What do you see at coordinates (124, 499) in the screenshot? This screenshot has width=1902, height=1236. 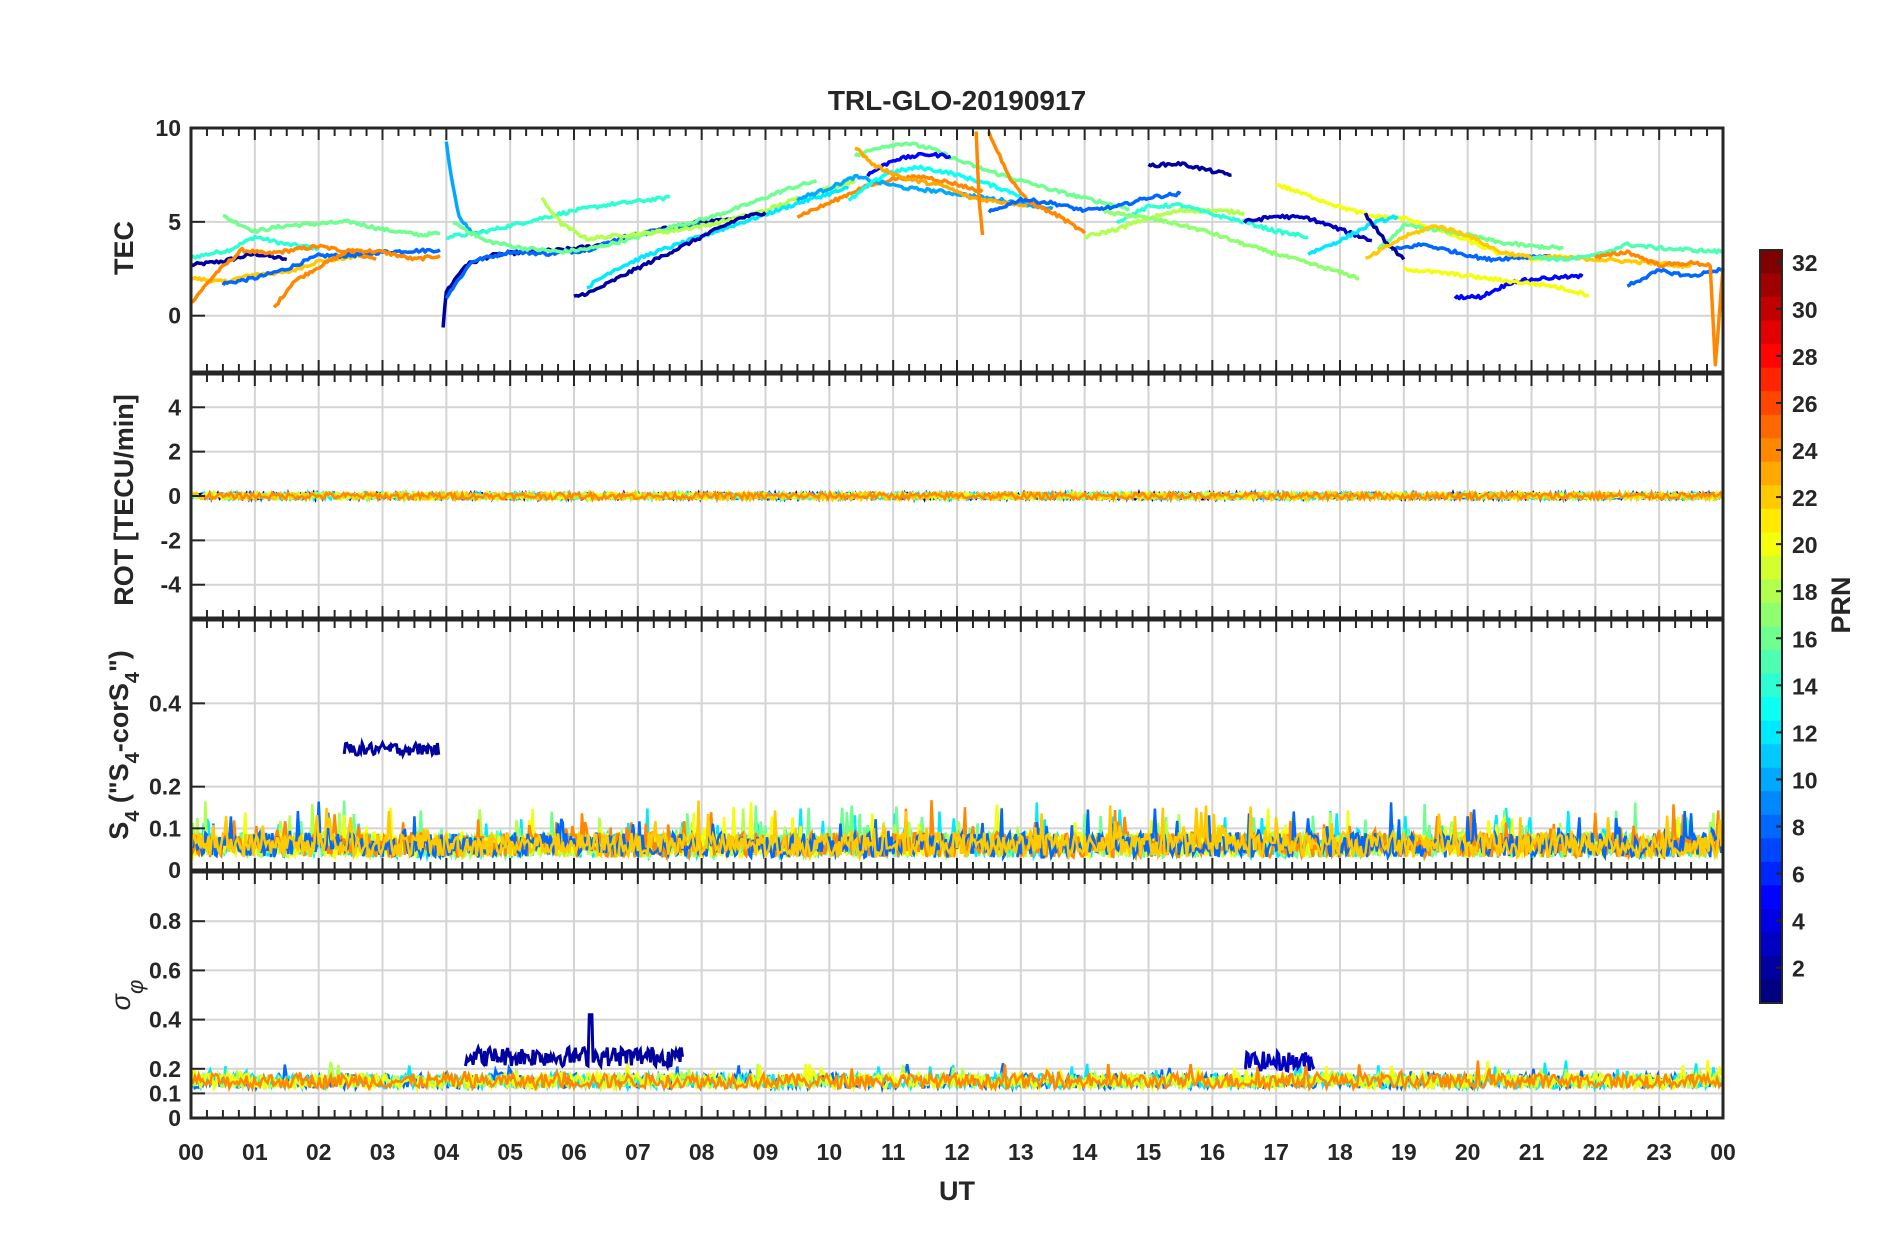 I see `y-label-rot: ROT [TECU/min]` at bounding box center [124, 499].